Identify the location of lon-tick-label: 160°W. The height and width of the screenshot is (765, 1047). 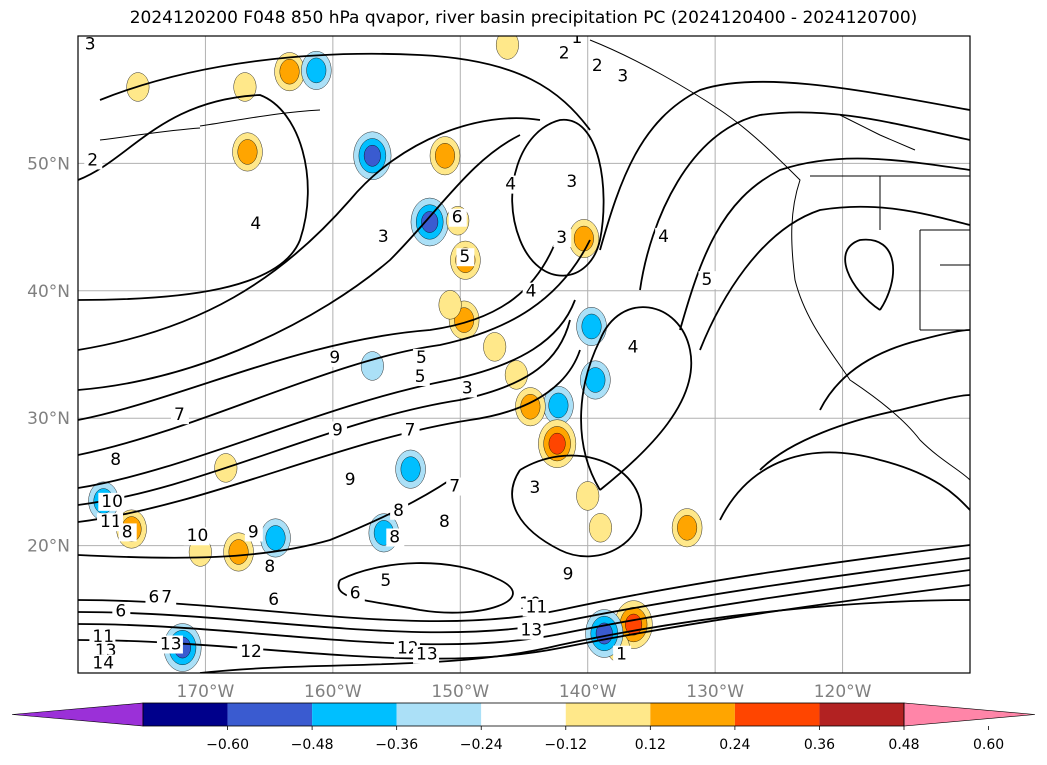
(333, 692).